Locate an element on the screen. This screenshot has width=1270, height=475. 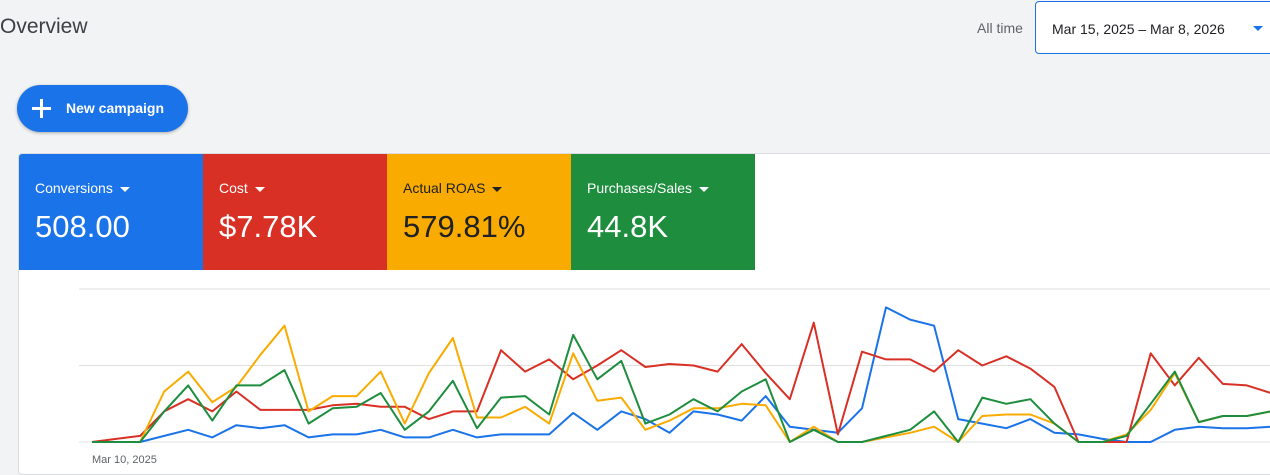
metric-purchases-sales-value: 44.8K is located at coordinates (628, 226).